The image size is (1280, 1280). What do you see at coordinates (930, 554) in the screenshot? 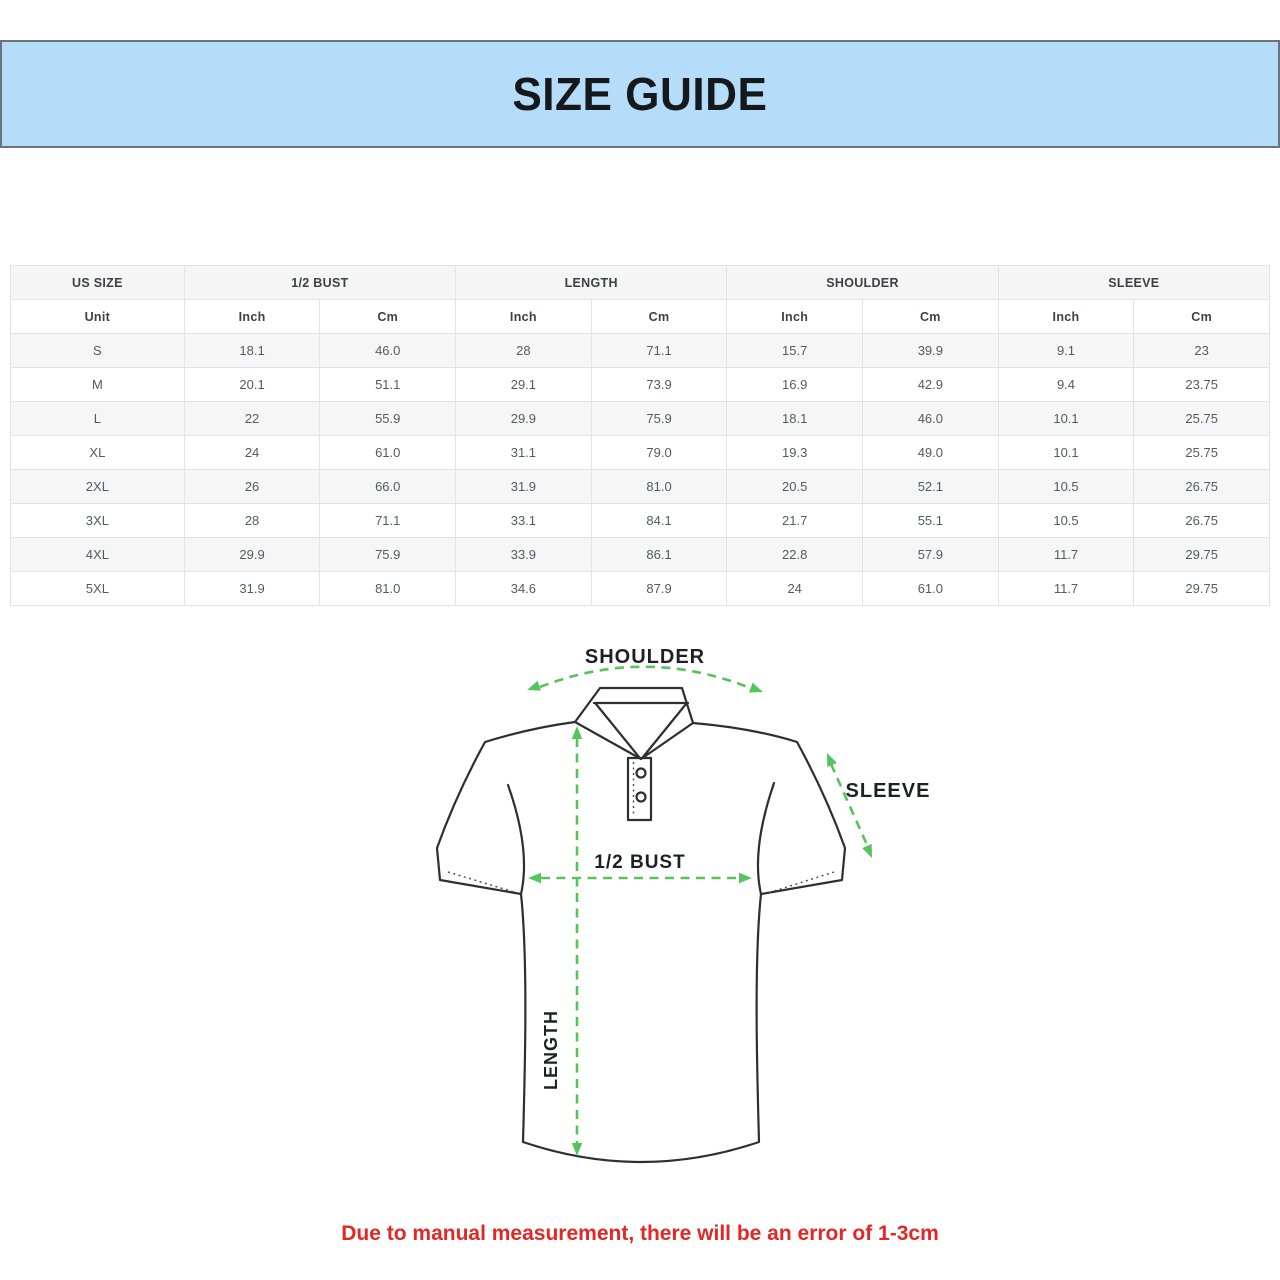
I see `value-cell: 57.9` at bounding box center [930, 554].